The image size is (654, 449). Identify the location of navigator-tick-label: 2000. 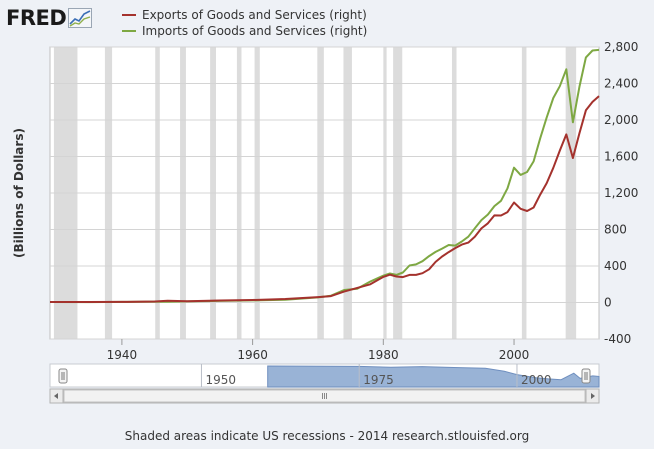
(536, 380).